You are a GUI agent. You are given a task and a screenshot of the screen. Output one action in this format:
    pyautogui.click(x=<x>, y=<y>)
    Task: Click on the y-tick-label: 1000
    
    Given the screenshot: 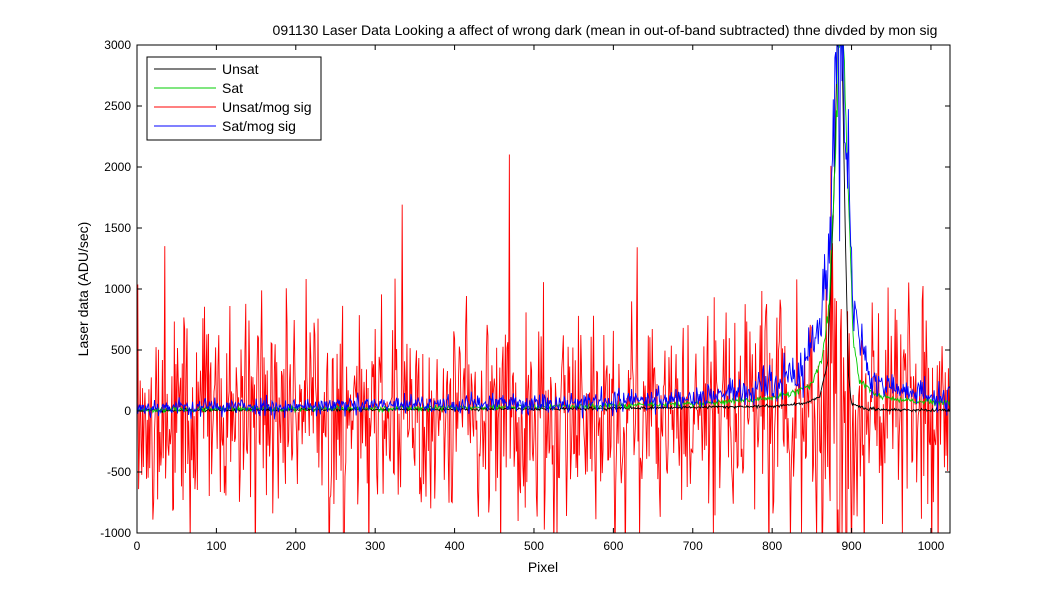 What is the action you would take?
    pyautogui.click(x=117, y=289)
    